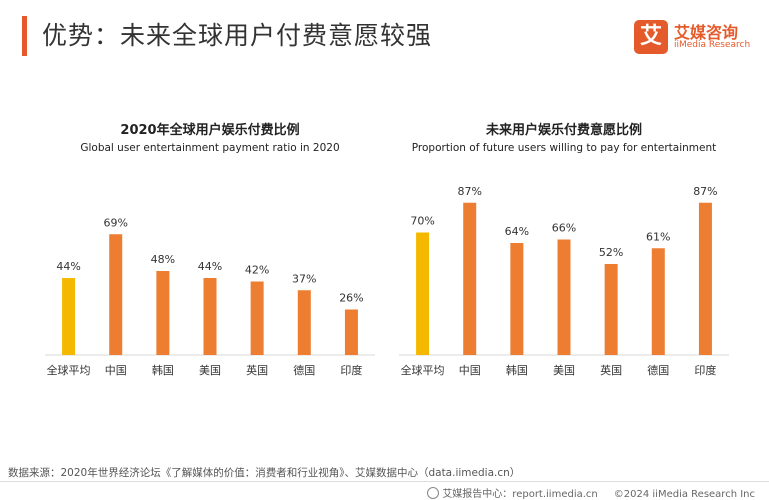  What do you see at coordinates (684, 494) in the screenshot?
I see `copyright-text: ©2024 iiMedia Research Inc` at bounding box center [684, 494].